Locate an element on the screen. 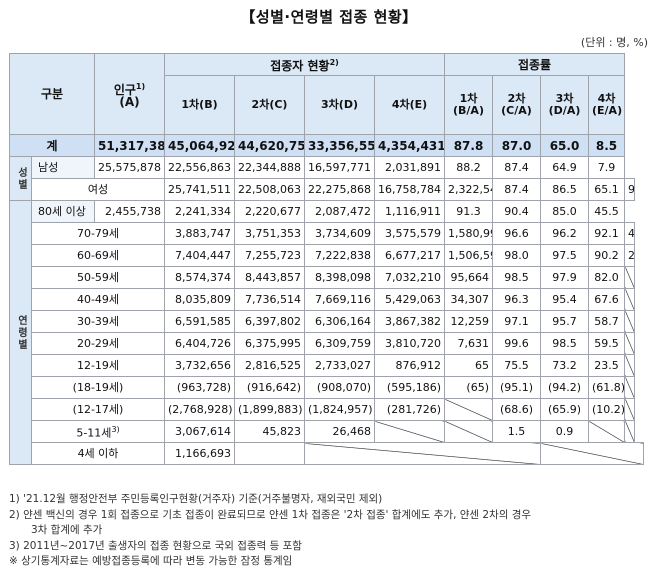 This screenshot has height=585, width=658. row-label-text: 20-29세 is located at coordinates (98, 343).